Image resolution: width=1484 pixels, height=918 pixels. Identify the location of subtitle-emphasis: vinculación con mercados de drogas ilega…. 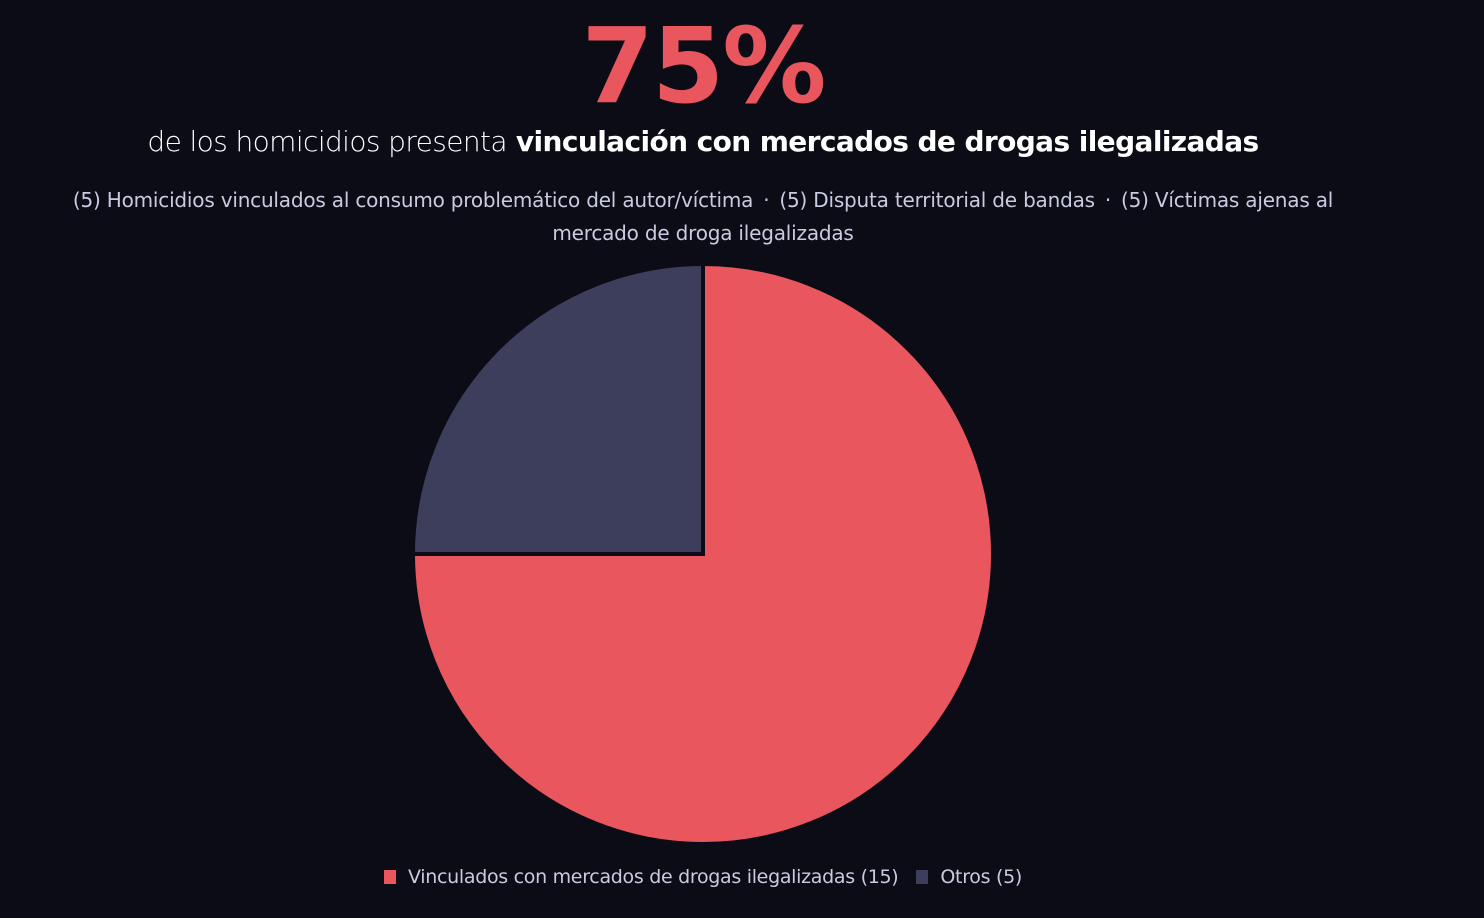
(887, 141).